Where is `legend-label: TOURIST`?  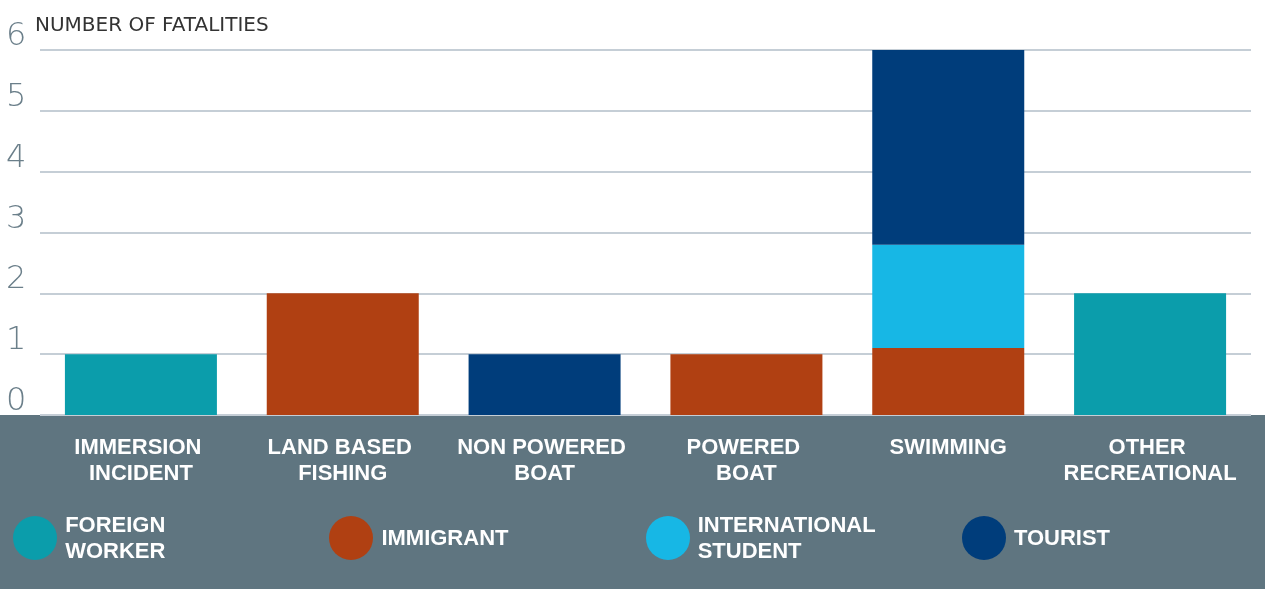 legend-label: TOURIST is located at coordinates (1062, 538).